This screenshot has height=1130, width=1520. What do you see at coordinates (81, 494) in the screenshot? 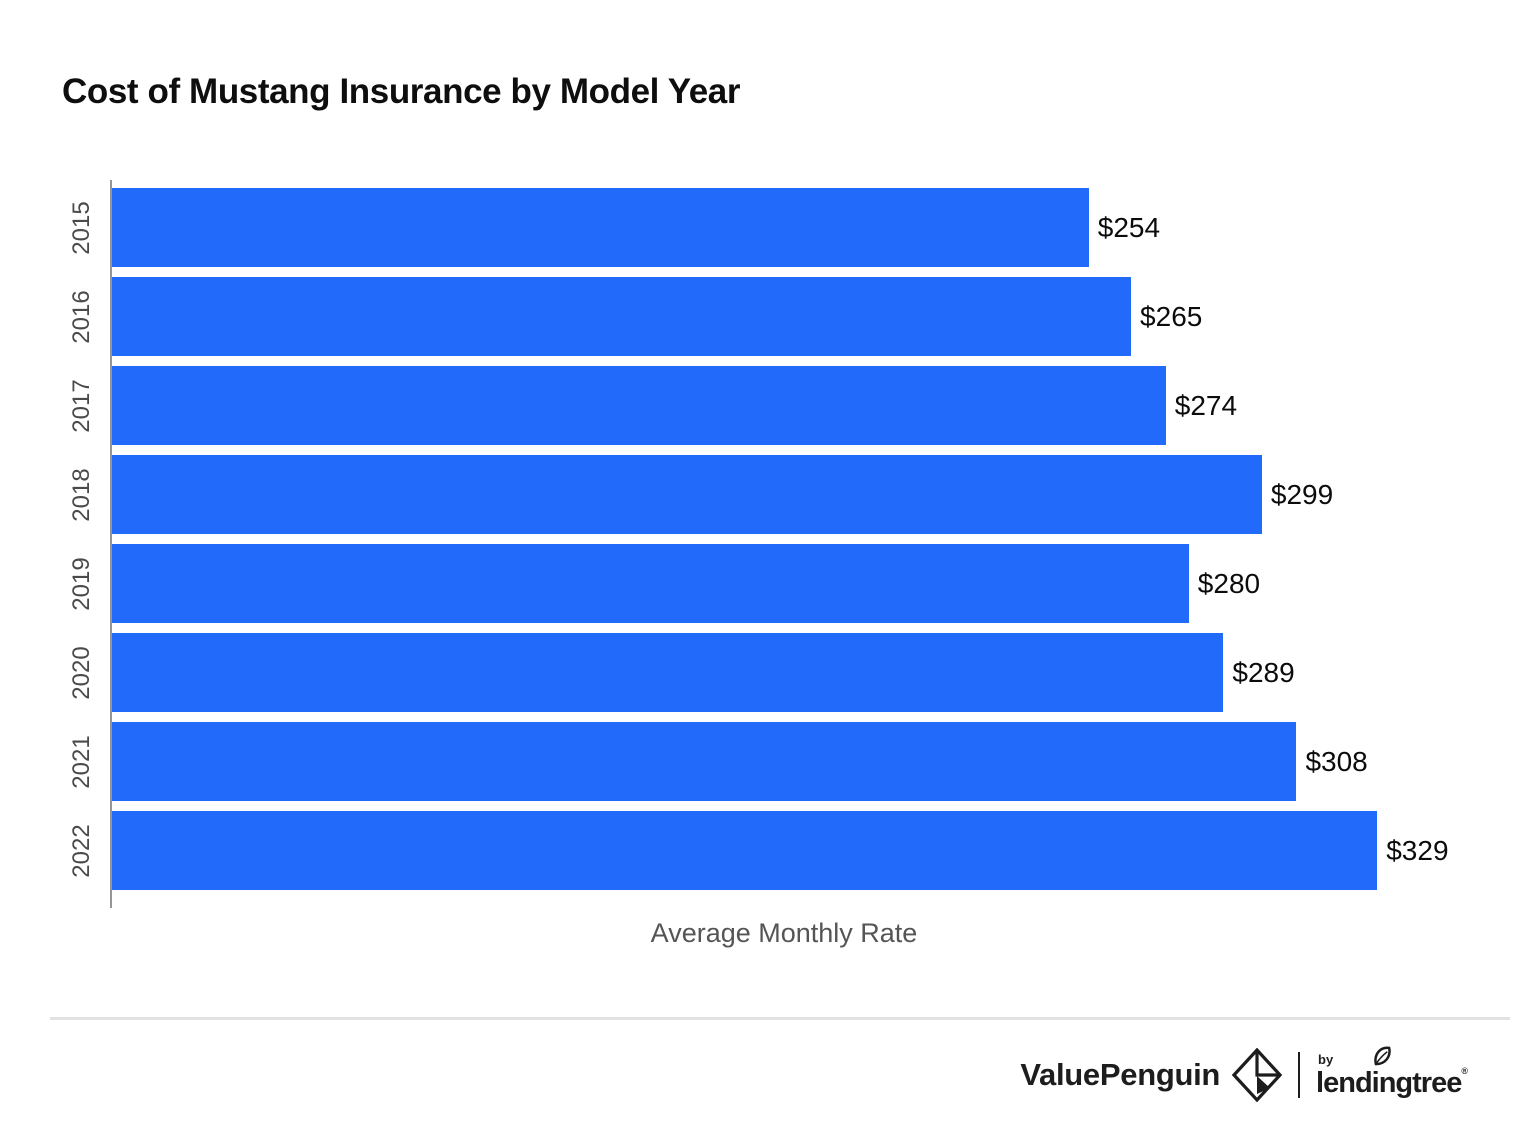
I see `y-axis-tick-label: 2018` at bounding box center [81, 494].